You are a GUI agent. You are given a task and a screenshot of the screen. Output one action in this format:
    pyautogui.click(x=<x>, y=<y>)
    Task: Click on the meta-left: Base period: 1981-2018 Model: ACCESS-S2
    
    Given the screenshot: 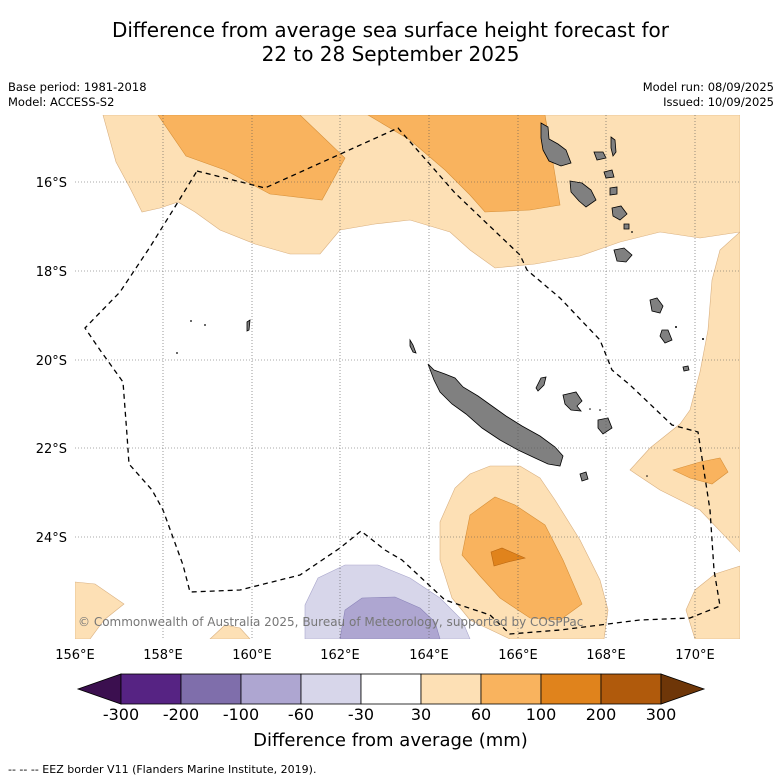 What is the action you would take?
    pyautogui.click(x=77, y=95)
    